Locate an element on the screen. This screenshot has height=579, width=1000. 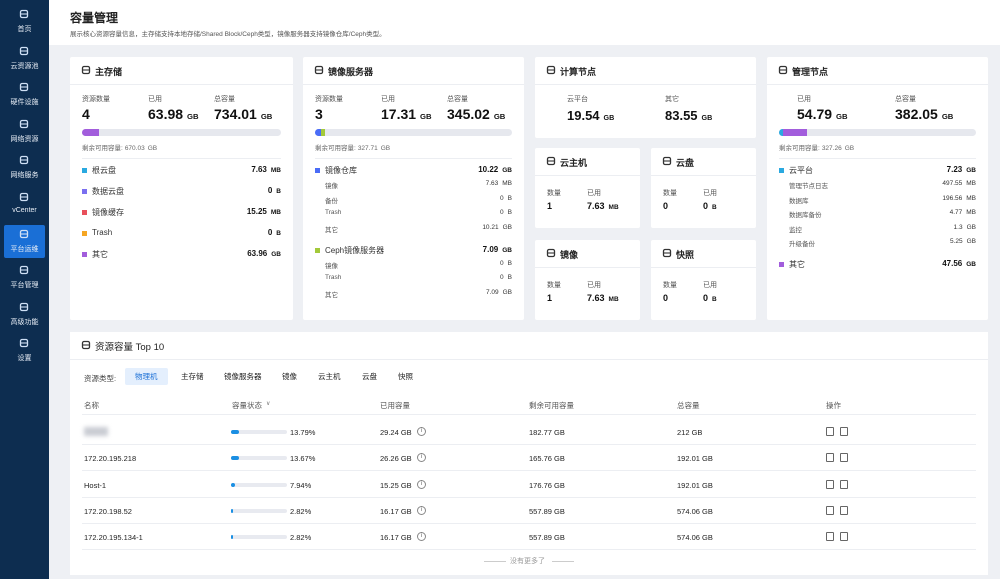
value: 4.77 MB is located at coordinates (963, 212).